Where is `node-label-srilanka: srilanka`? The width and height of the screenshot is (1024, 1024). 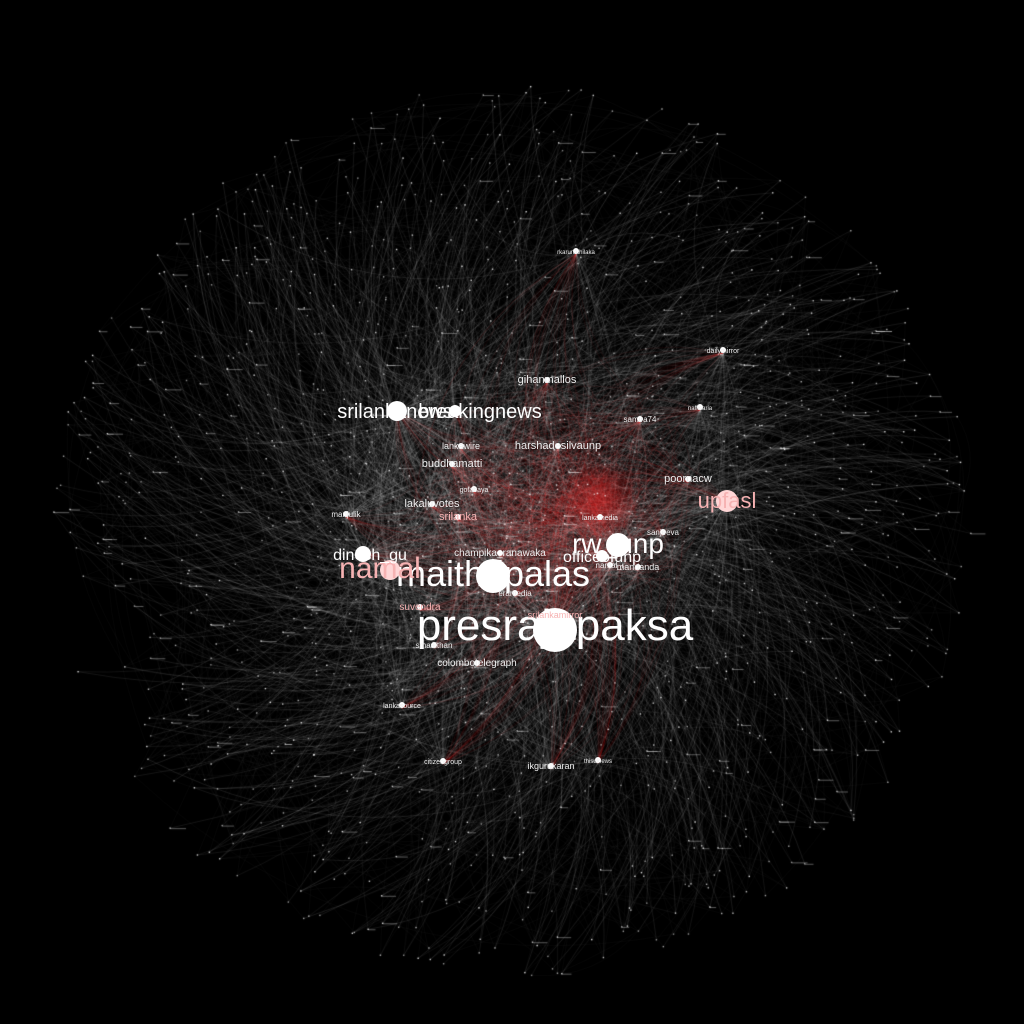
node-label-srilanka: srilanka is located at coordinates (458, 517).